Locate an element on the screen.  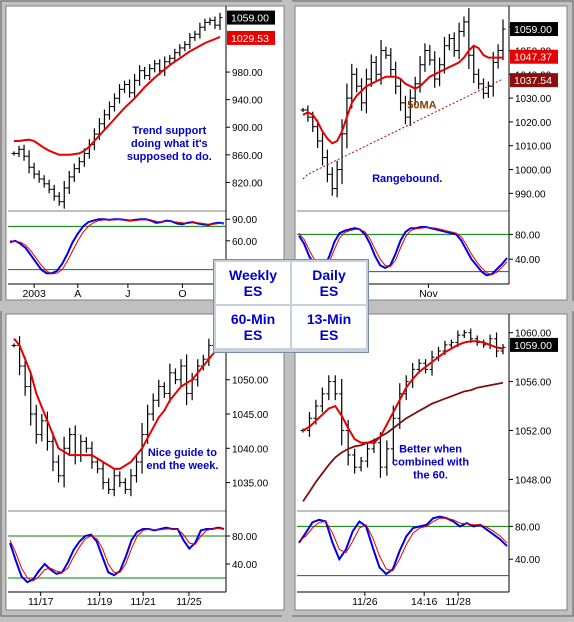
legend-60min: 60-Min ES is located at coordinates (253, 327).